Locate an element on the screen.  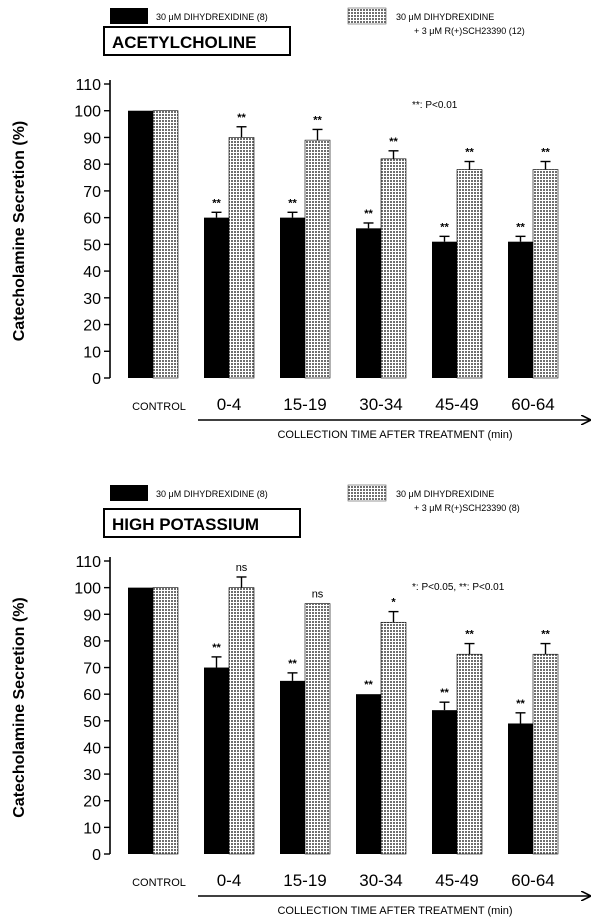
panel-title: ACETYLCHOLINE is located at coordinates (184, 42).